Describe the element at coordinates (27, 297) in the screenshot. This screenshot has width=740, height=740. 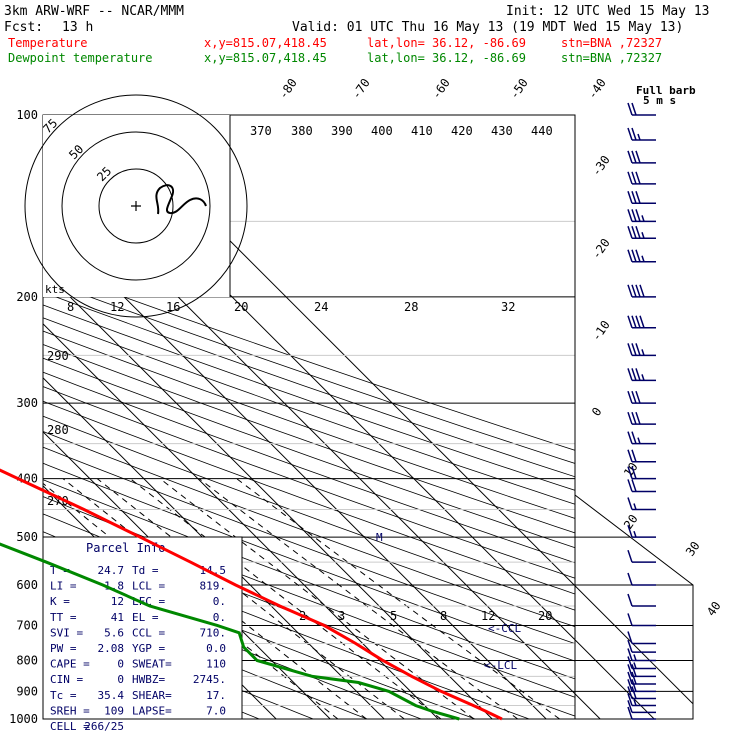
I see `pressure-label-200: 200` at that location.